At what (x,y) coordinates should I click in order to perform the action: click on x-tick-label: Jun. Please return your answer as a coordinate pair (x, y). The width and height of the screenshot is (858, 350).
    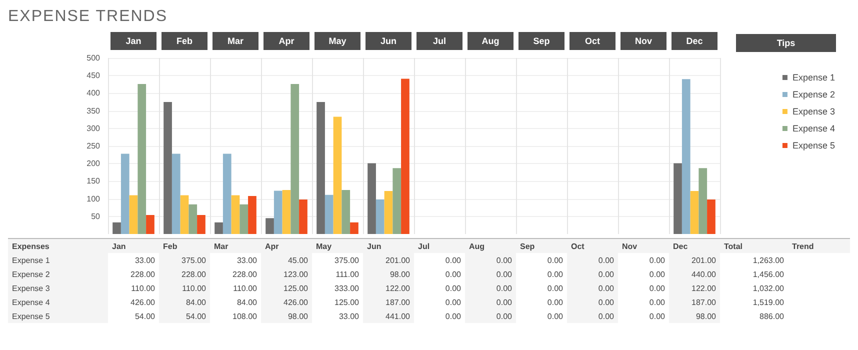
    Looking at the image, I should click on (388, 41).